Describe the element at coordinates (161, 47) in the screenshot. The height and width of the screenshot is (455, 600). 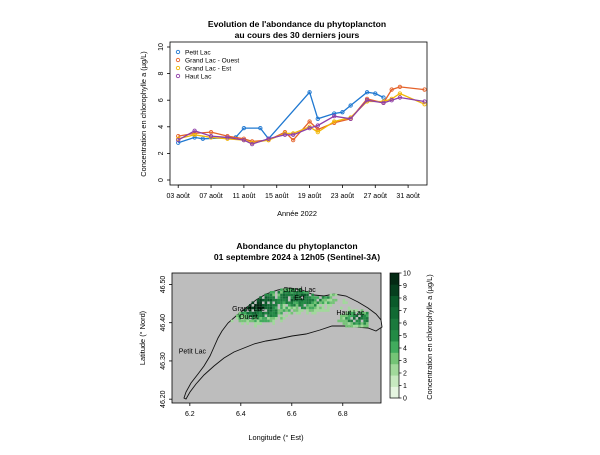
I see `y-tick-label: 10` at that location.